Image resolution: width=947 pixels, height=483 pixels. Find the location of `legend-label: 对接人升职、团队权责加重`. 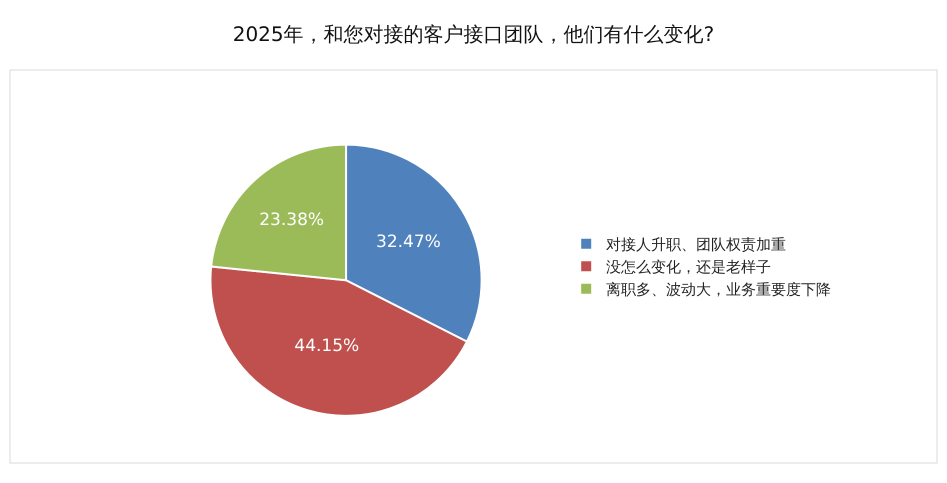

legend-label: 对接人升职、团队权责加重 is located at coordinates (696, 245).